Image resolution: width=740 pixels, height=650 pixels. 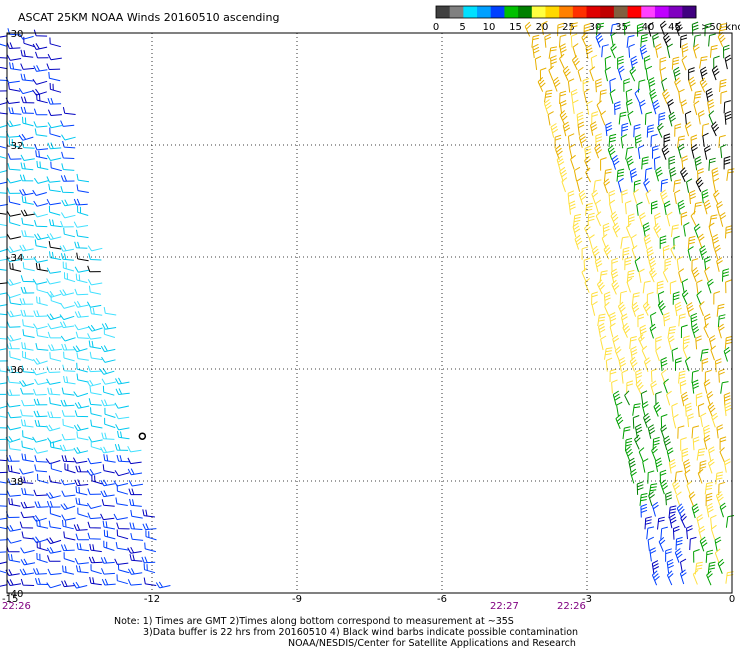 What do you see at coordinates (142, 436) in the screenshot?
I see `location-marker` at bounding box center [142, 436].